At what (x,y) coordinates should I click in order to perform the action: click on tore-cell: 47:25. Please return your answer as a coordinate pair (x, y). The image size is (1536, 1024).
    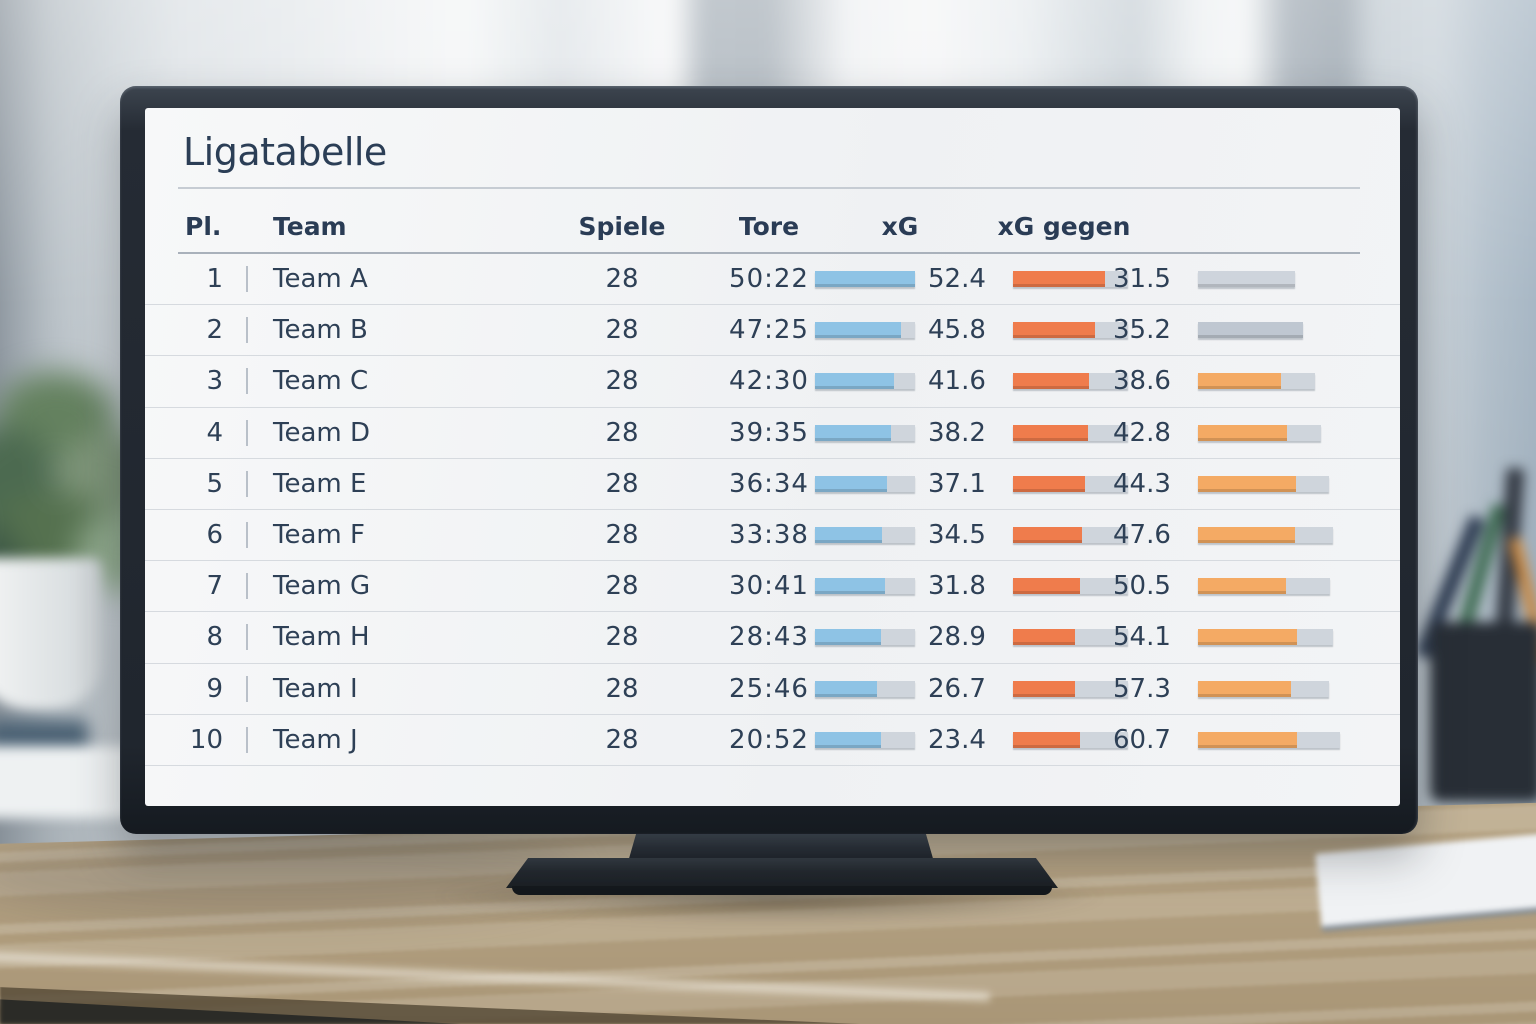
    Looking at the image, I should click on (769, 330).